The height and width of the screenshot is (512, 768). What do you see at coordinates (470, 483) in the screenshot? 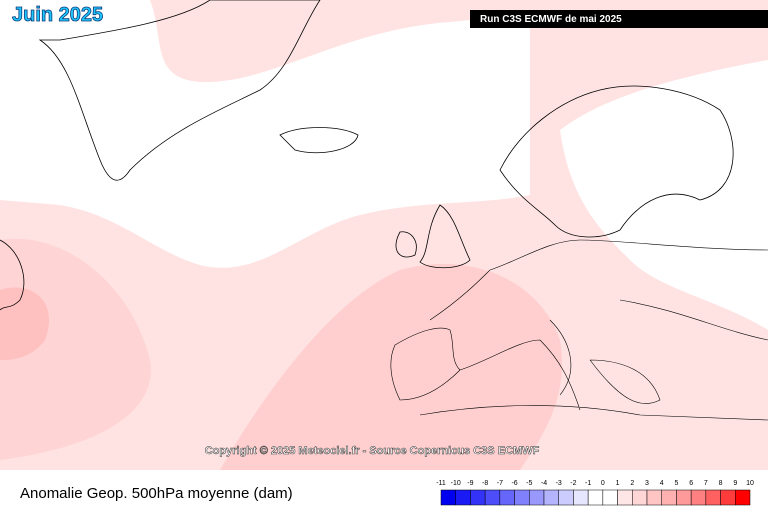
I see `colorbar-label: -9` at bounding box center [470, 483].